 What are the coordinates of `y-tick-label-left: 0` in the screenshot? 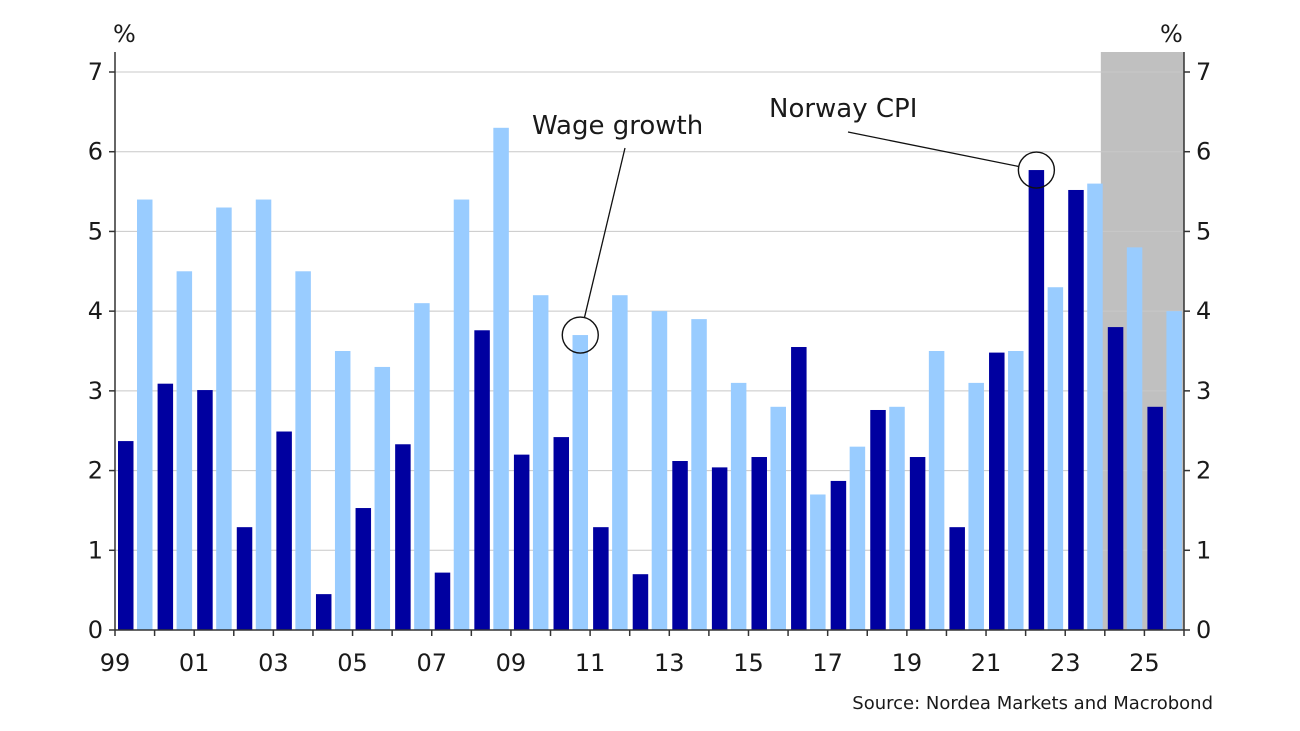 It's located at (95, 630).